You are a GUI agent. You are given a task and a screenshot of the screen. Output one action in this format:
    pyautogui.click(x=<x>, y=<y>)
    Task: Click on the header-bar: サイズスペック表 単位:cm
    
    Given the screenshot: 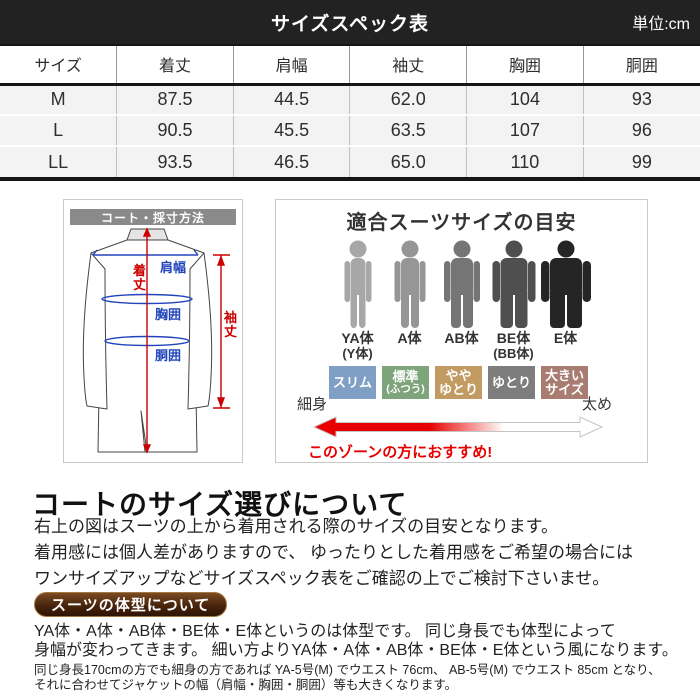 What is the action you would take?
    pyautogui.click(x=350, y=22)
    